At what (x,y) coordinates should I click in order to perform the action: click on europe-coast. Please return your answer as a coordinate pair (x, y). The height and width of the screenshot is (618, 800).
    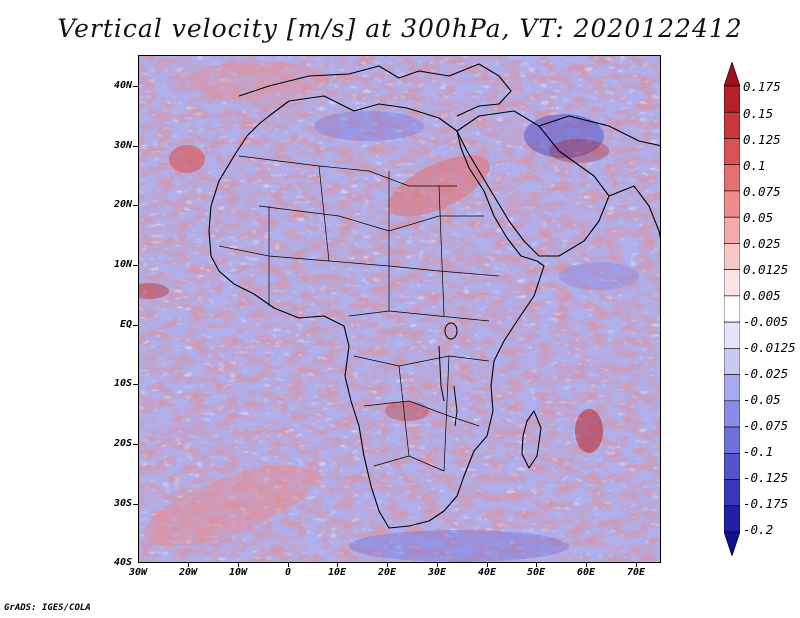
    Looking at the image, I should click on (375, 90).